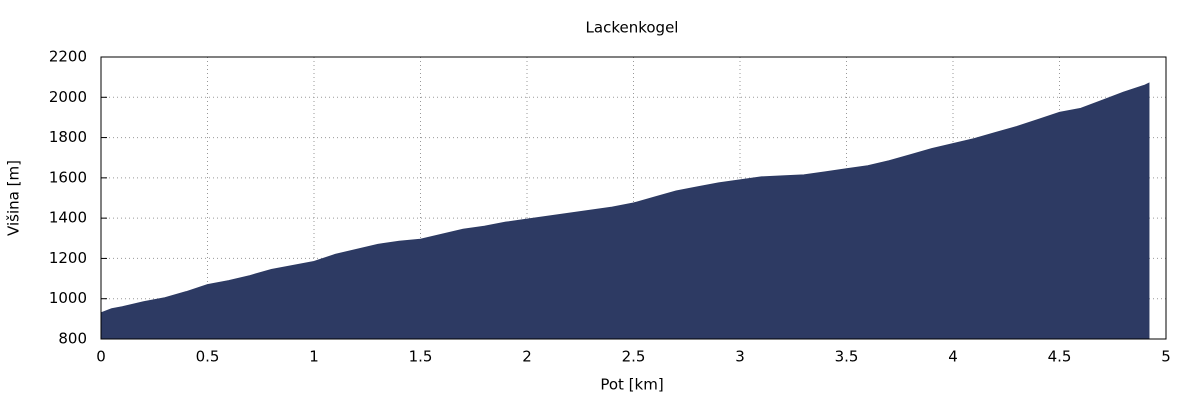 Image resolution: width=1200 pixels, height=400 pixels. What do you see at coordinates (314, 357) in the screenshot?
I see `x-tick-label: 1` at bounding box center [314, 357].